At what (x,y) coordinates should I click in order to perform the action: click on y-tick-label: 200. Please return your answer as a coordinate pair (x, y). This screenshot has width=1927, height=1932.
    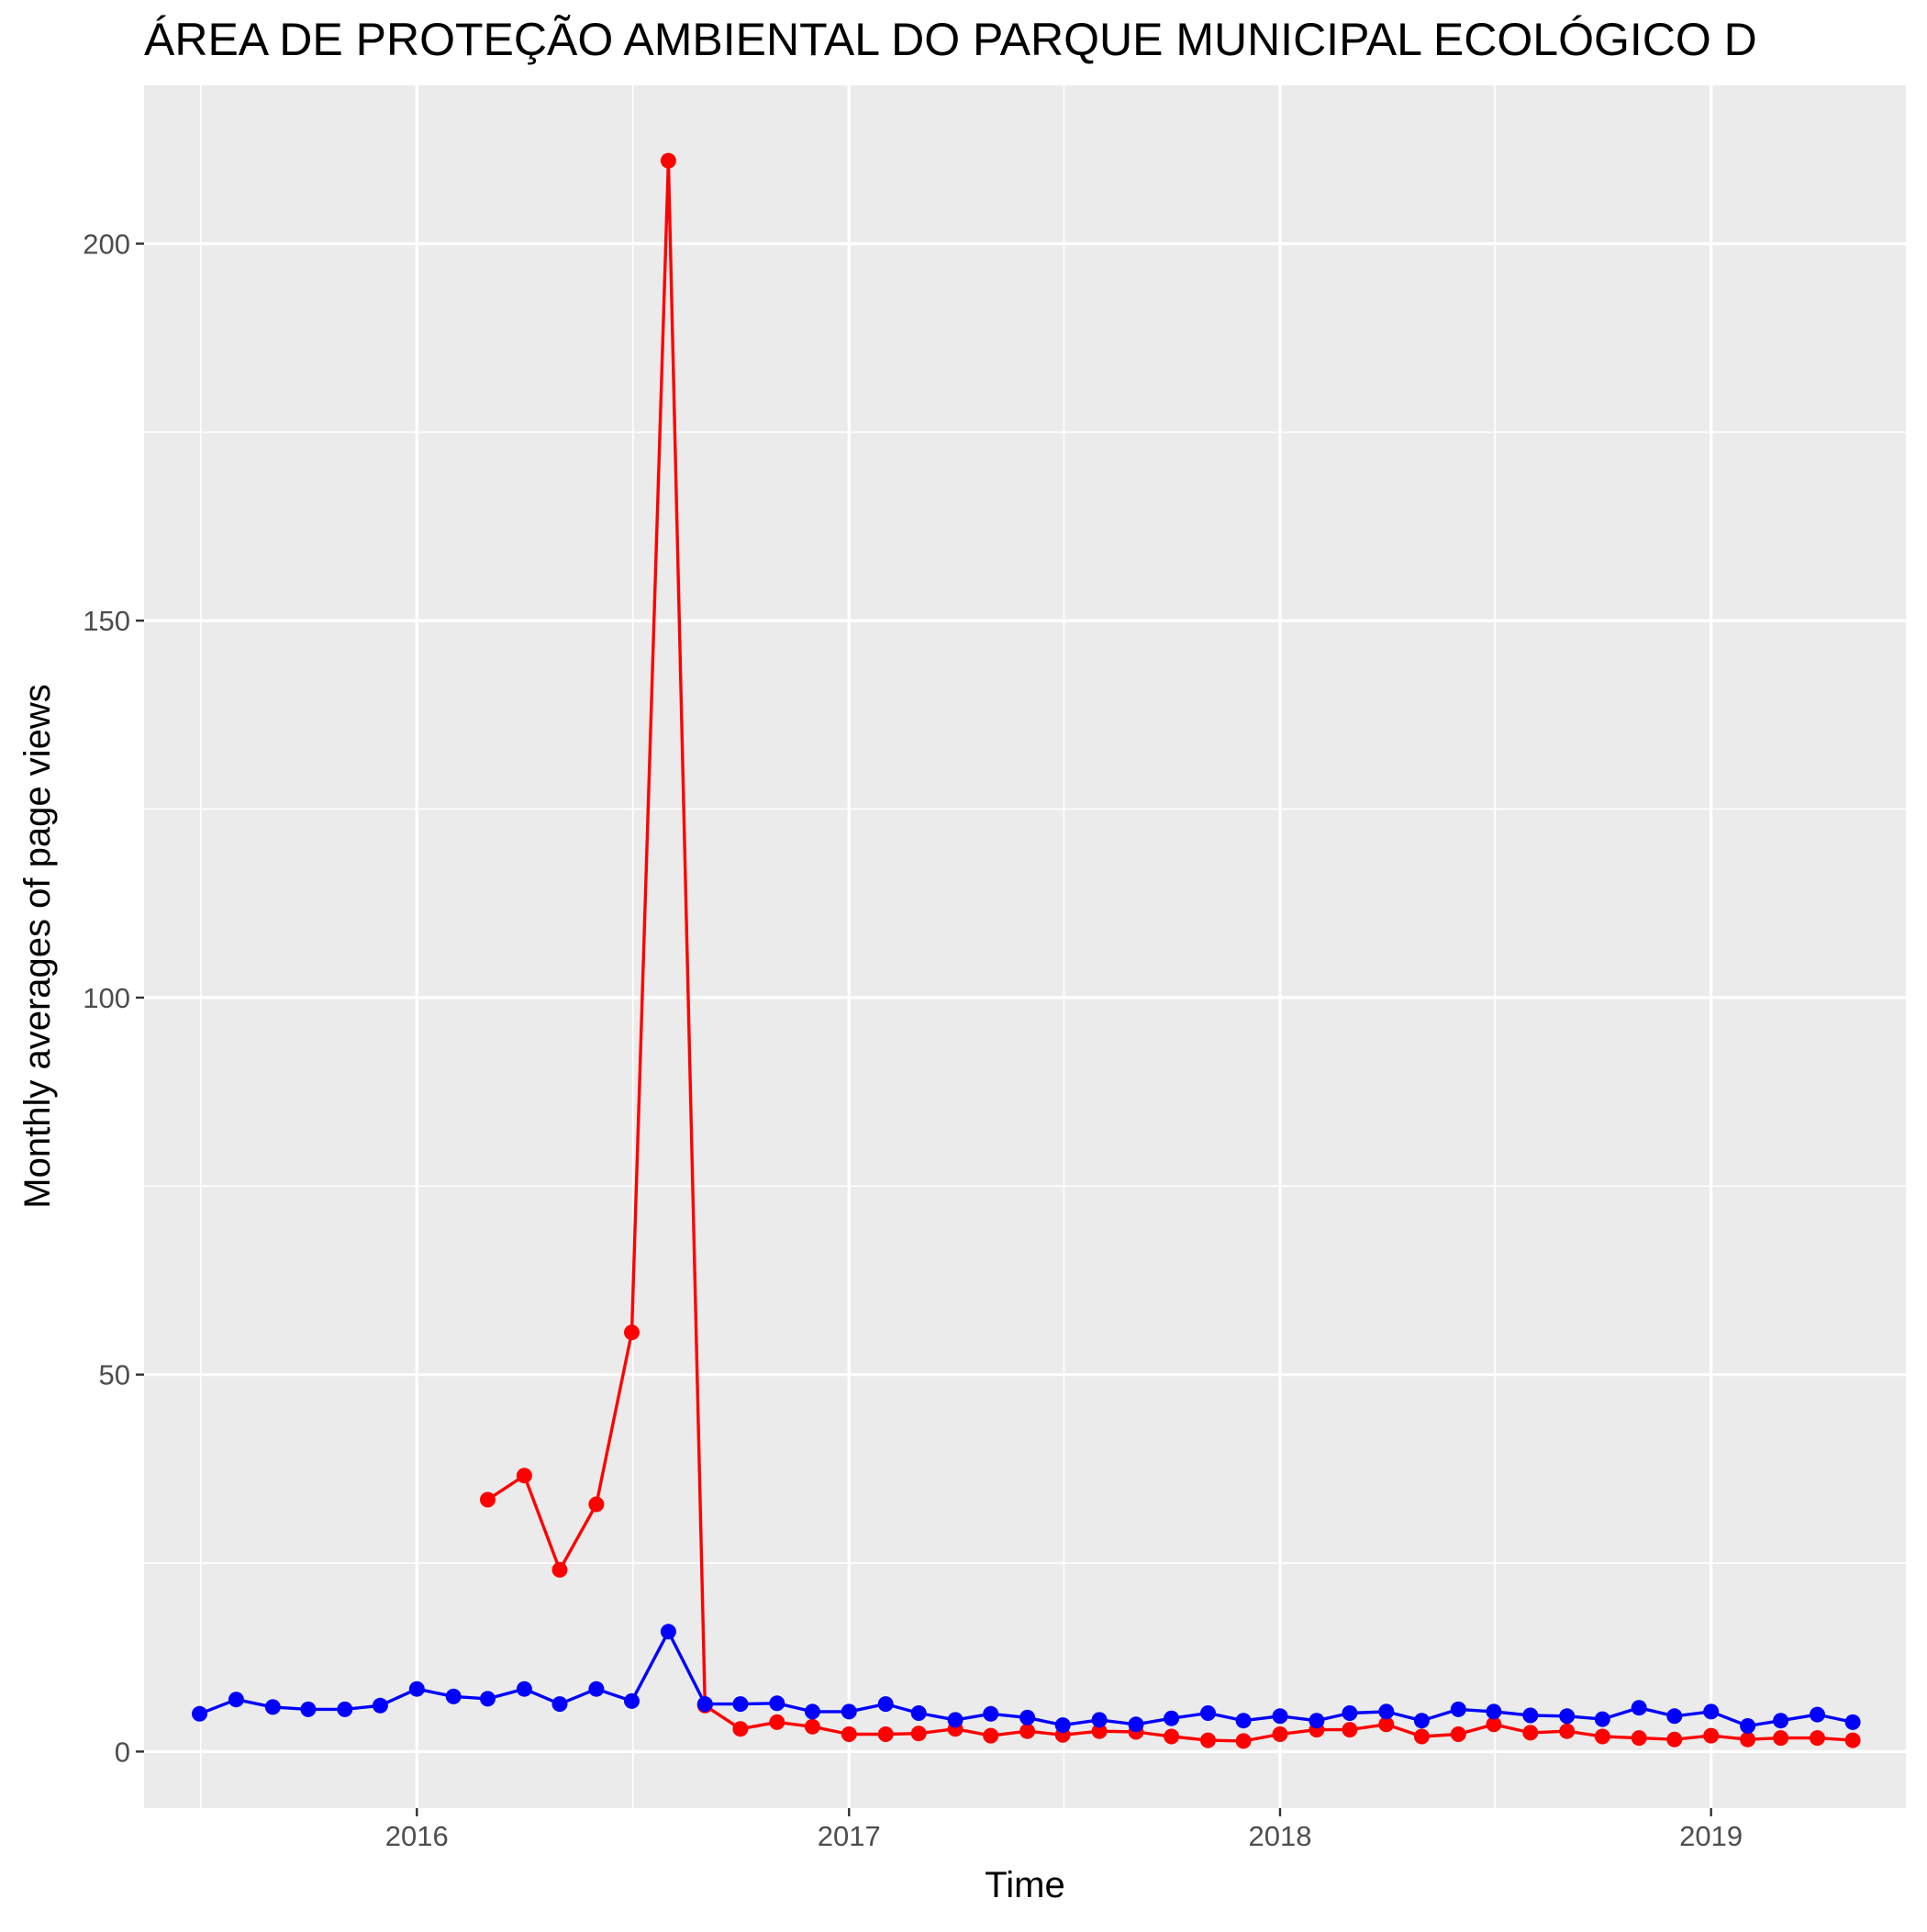
    Looking at the image, I should click on (106, 245).